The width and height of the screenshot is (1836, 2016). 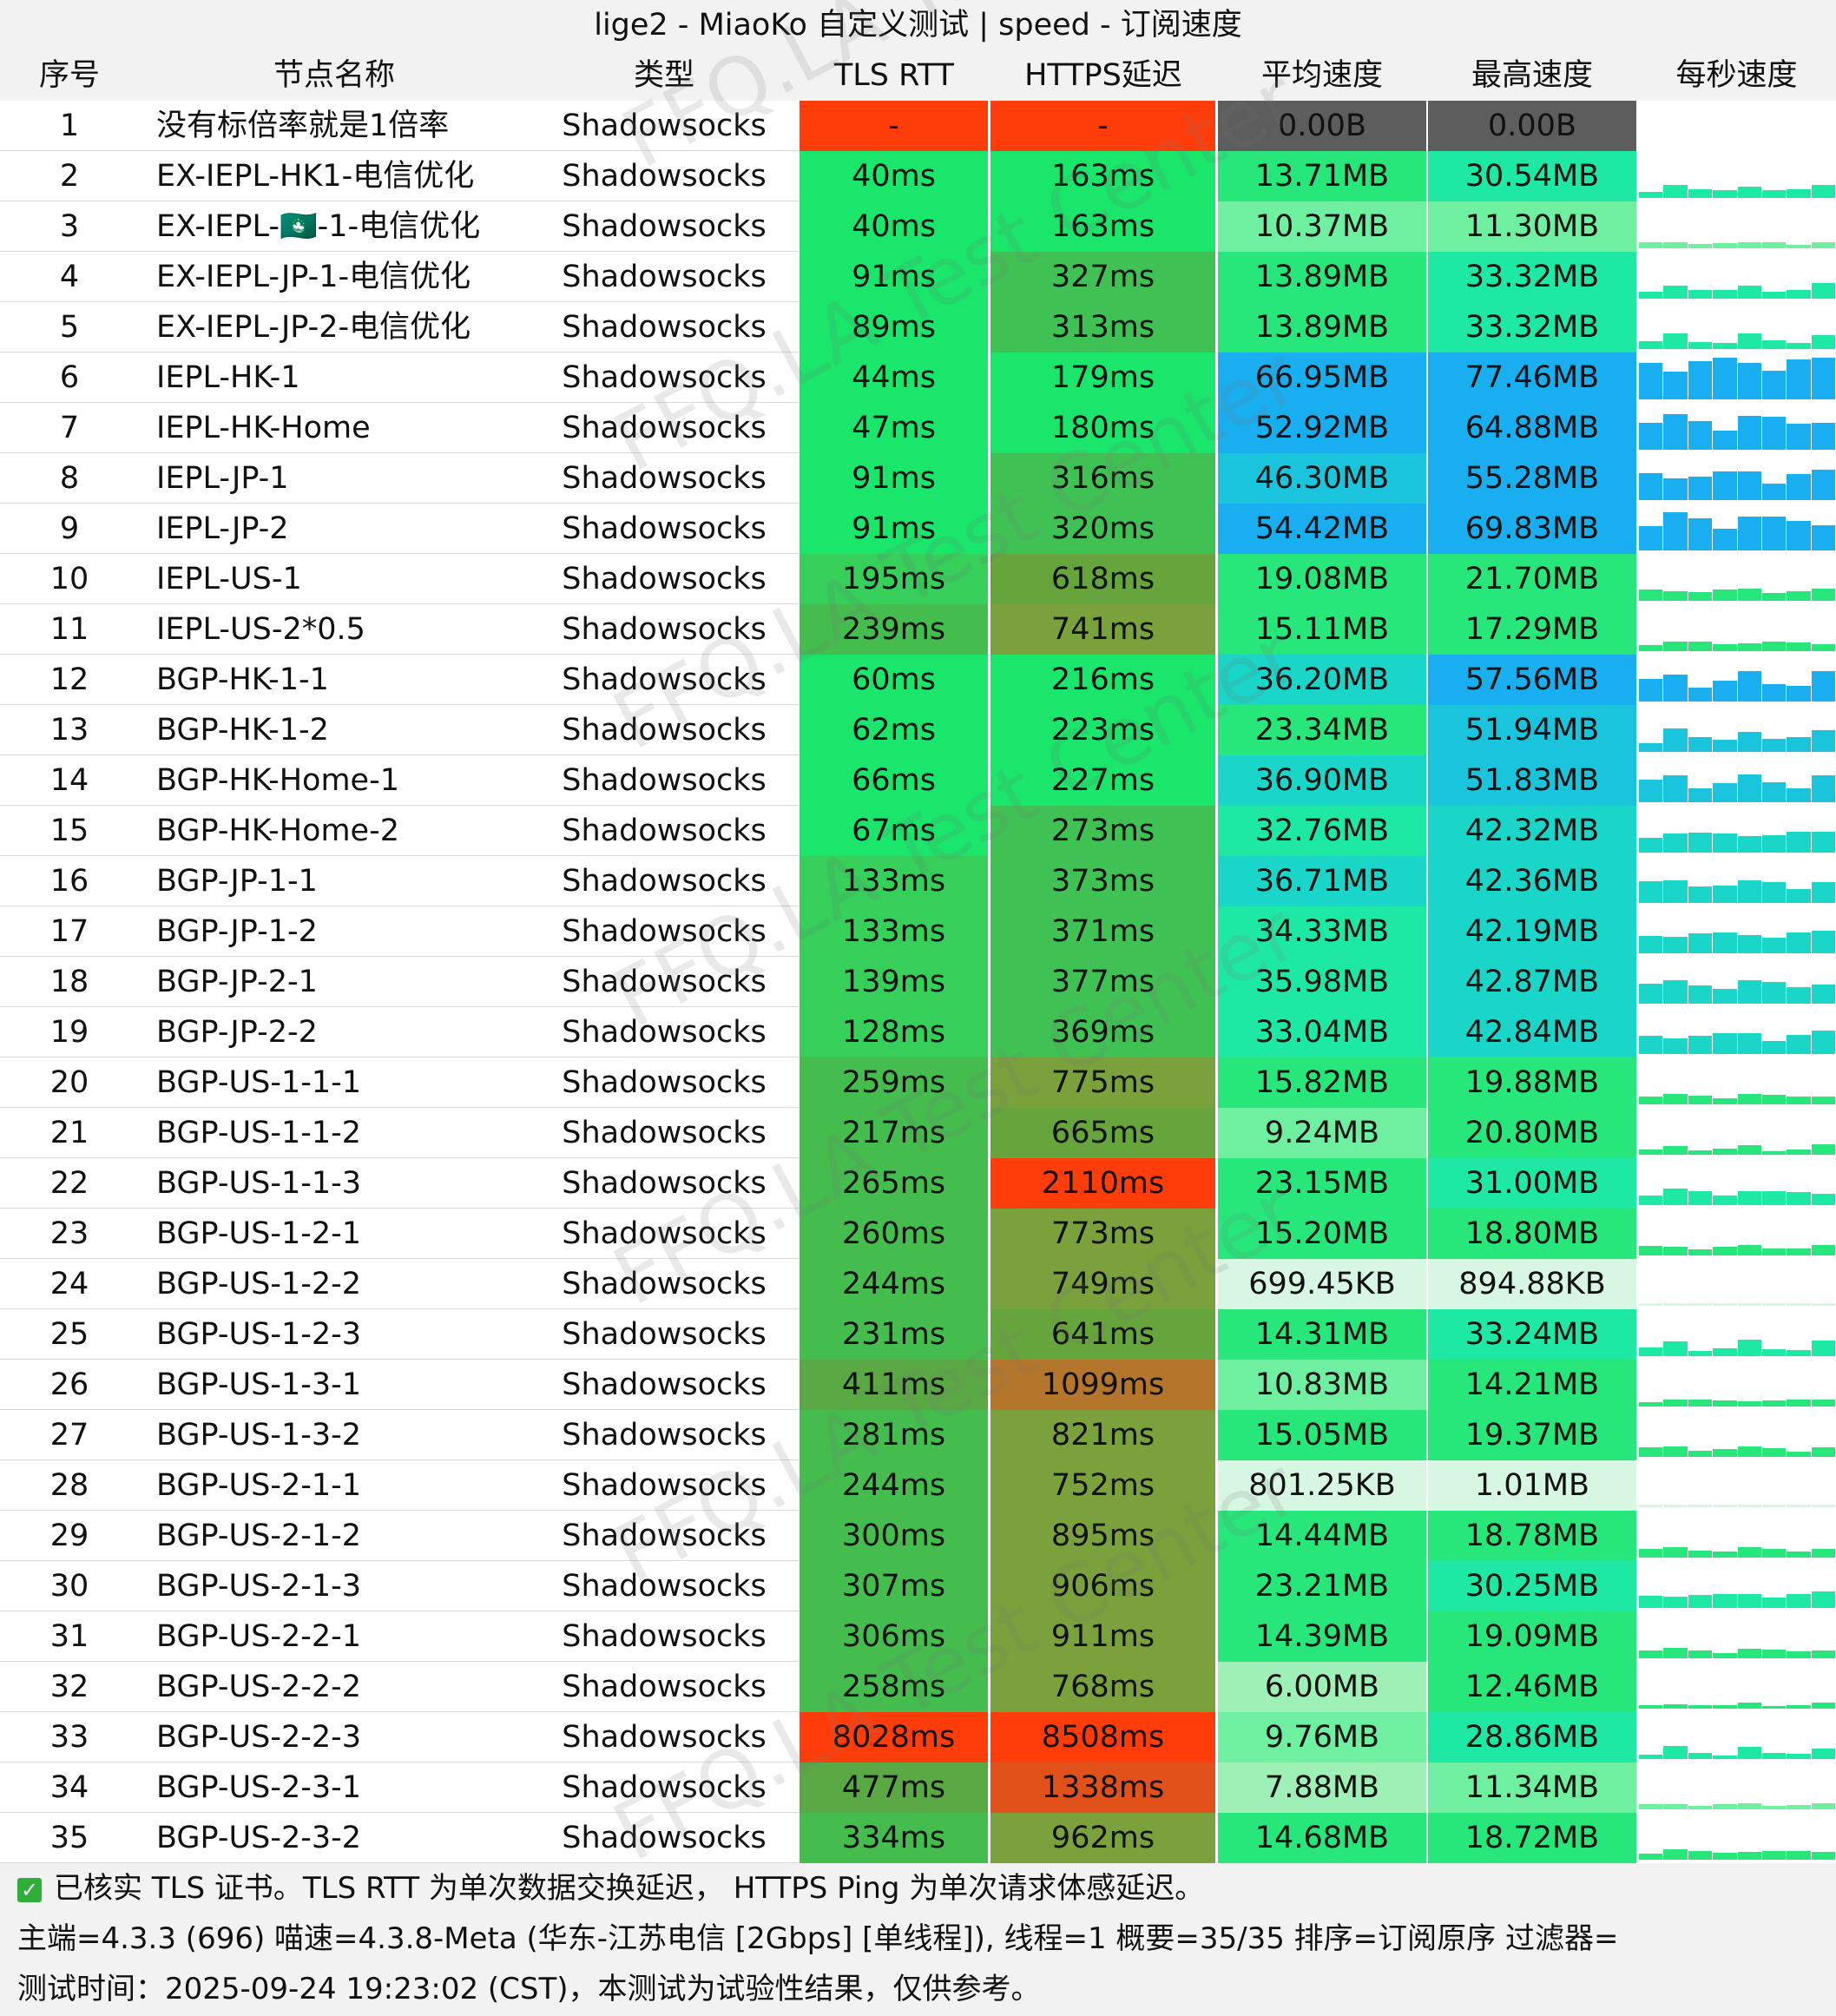 I want to click on node-name-cell: BGP-US-2-2-2, so click(x=259, y=1687).